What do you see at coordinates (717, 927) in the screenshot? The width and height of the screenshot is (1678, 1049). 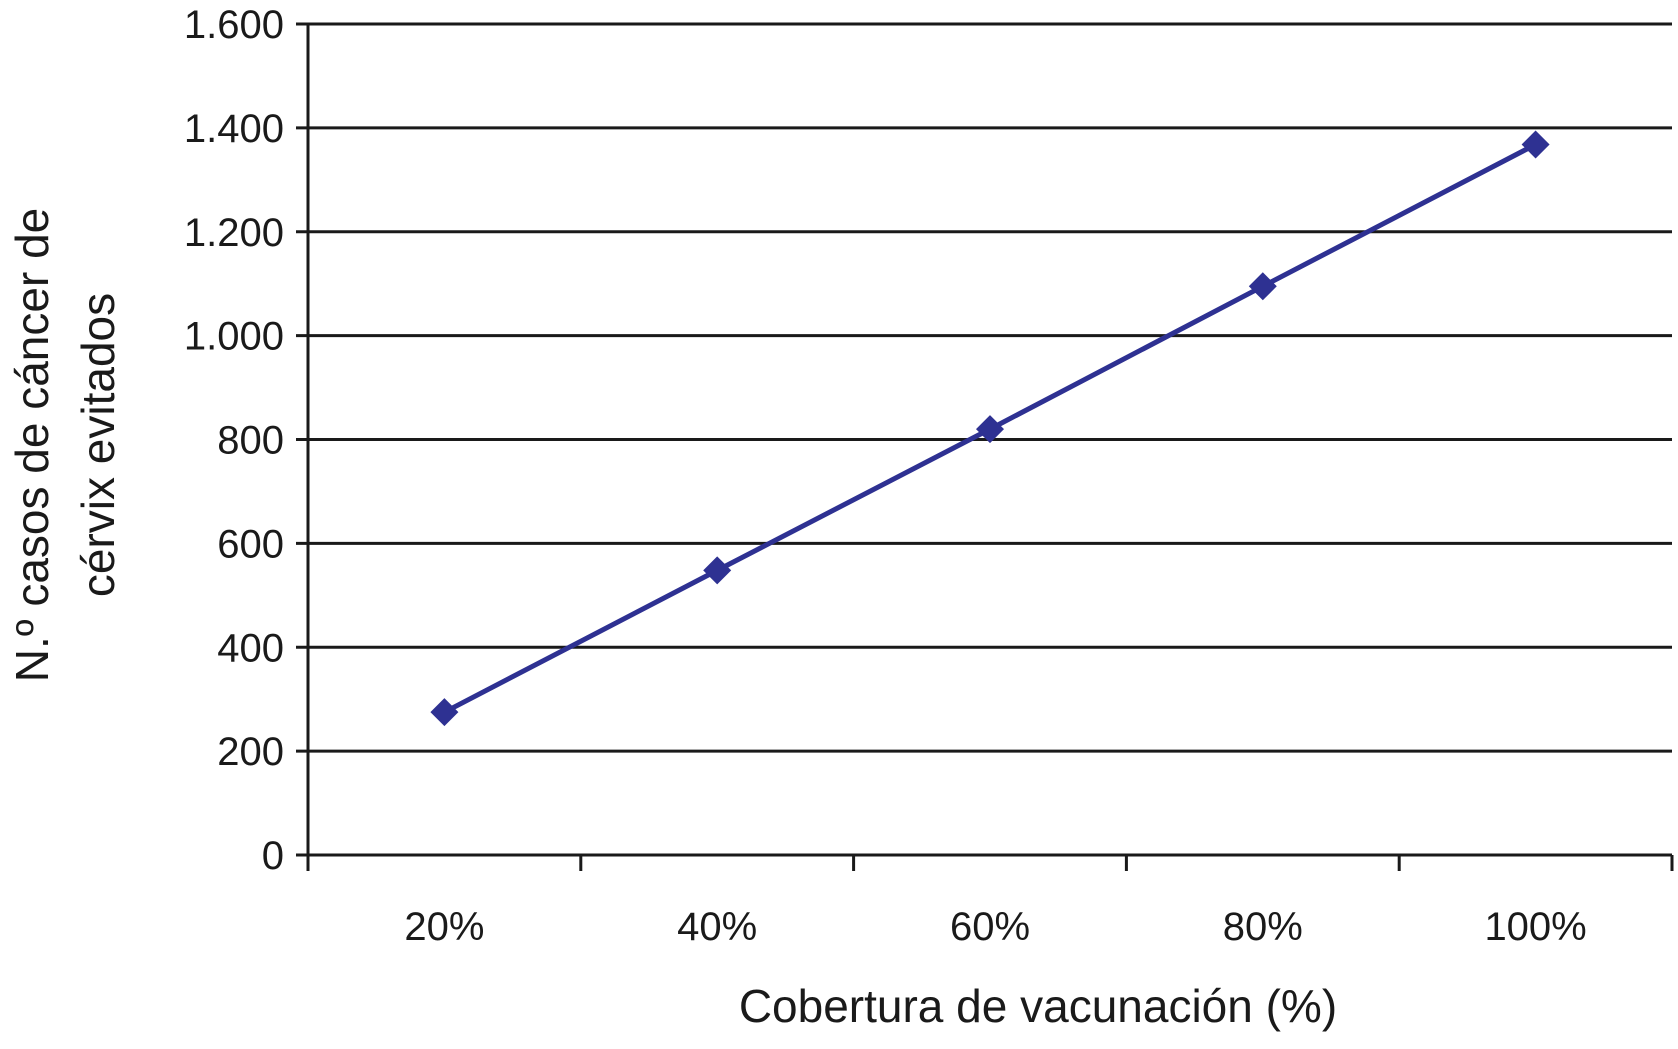 I see `x-tick-label-1: 40%` at bounding box center [717, 927].